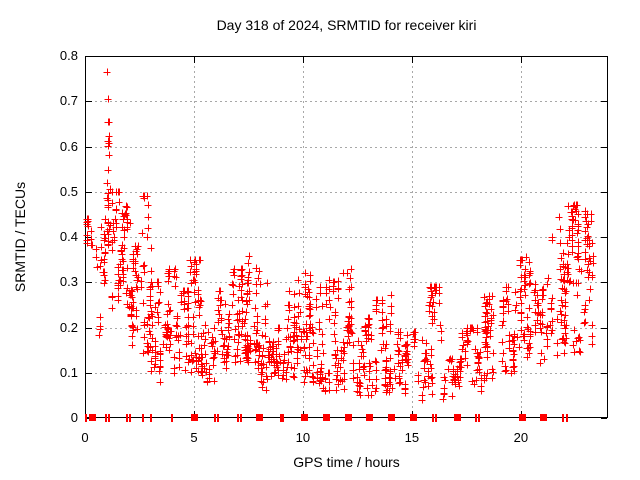  Describe the element at coordinates (68, 327) in the screenshot. I see `y-tick-label: 0.2` at that location.